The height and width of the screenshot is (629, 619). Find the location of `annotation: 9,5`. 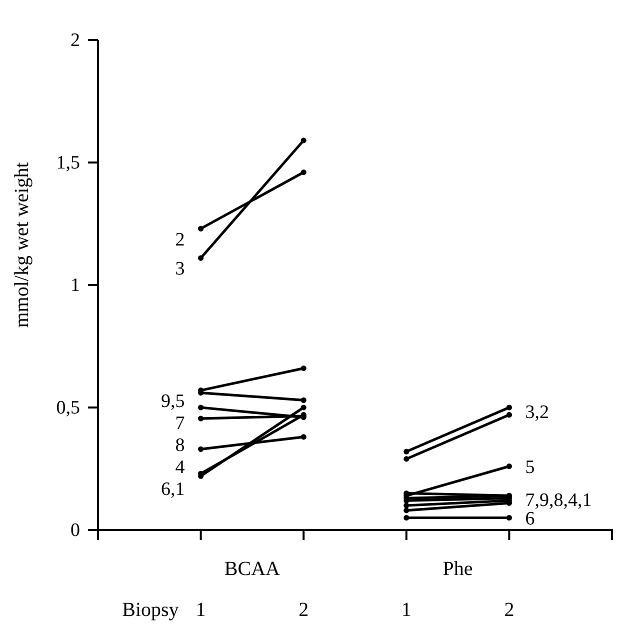

annotation: 9,5 is located at coordinates (173, 401).